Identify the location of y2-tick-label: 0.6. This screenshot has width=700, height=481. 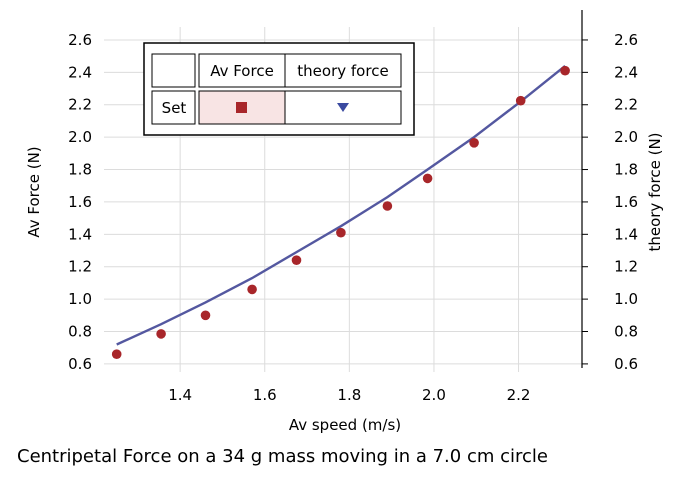
(626, 364).